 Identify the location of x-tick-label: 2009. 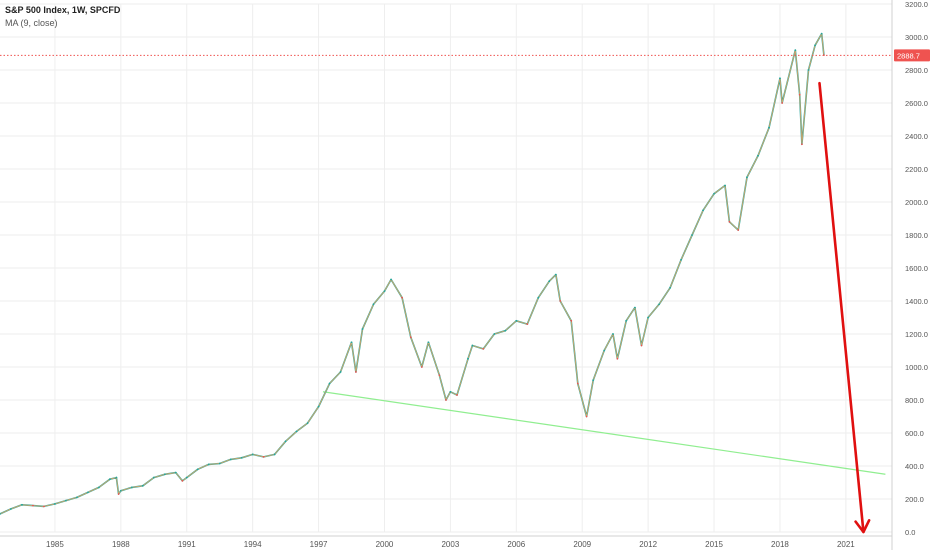
(582, 544).